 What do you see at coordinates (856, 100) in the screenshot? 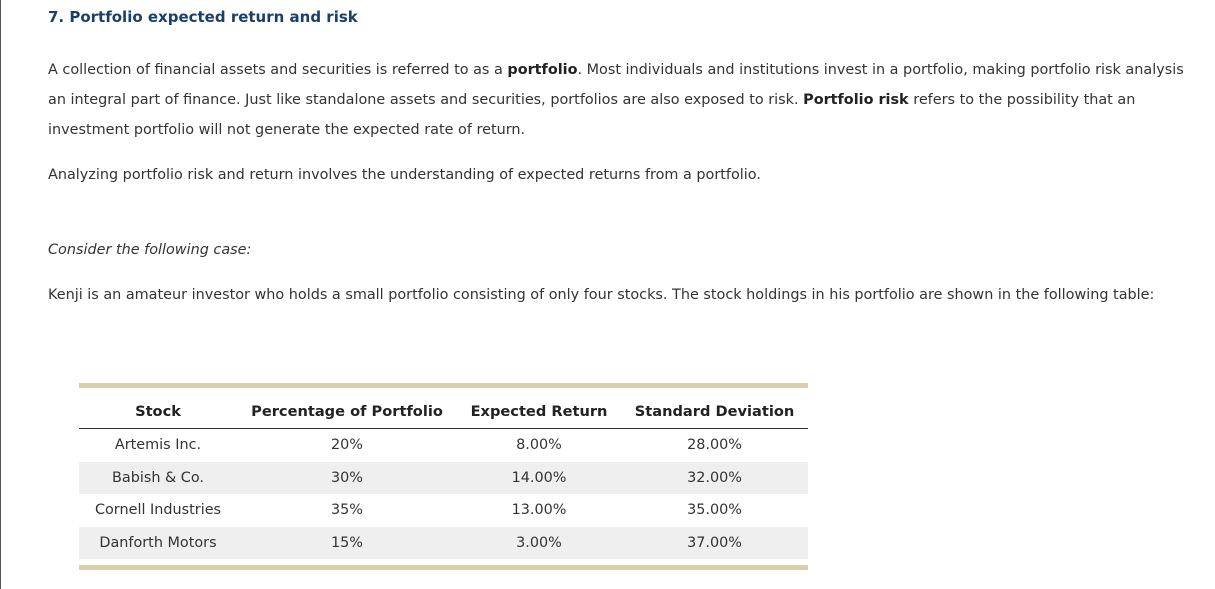
I see `term-portfolio-risk: Portfolio risk` at bounding box center [856, 100].